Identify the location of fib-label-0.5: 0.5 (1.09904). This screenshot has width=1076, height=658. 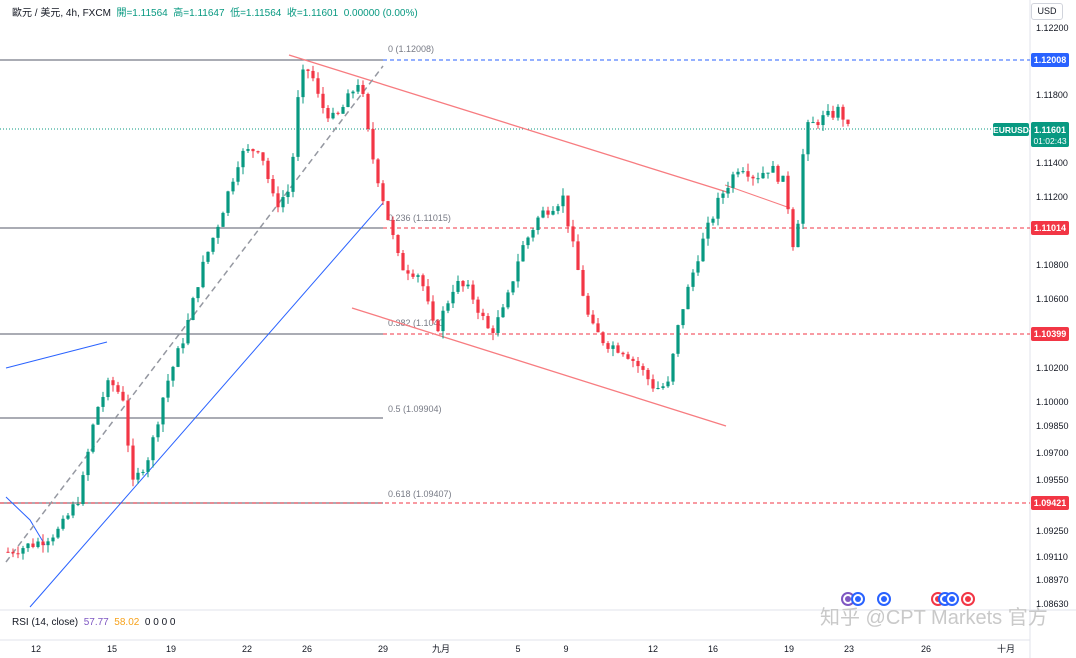
(415, 409).